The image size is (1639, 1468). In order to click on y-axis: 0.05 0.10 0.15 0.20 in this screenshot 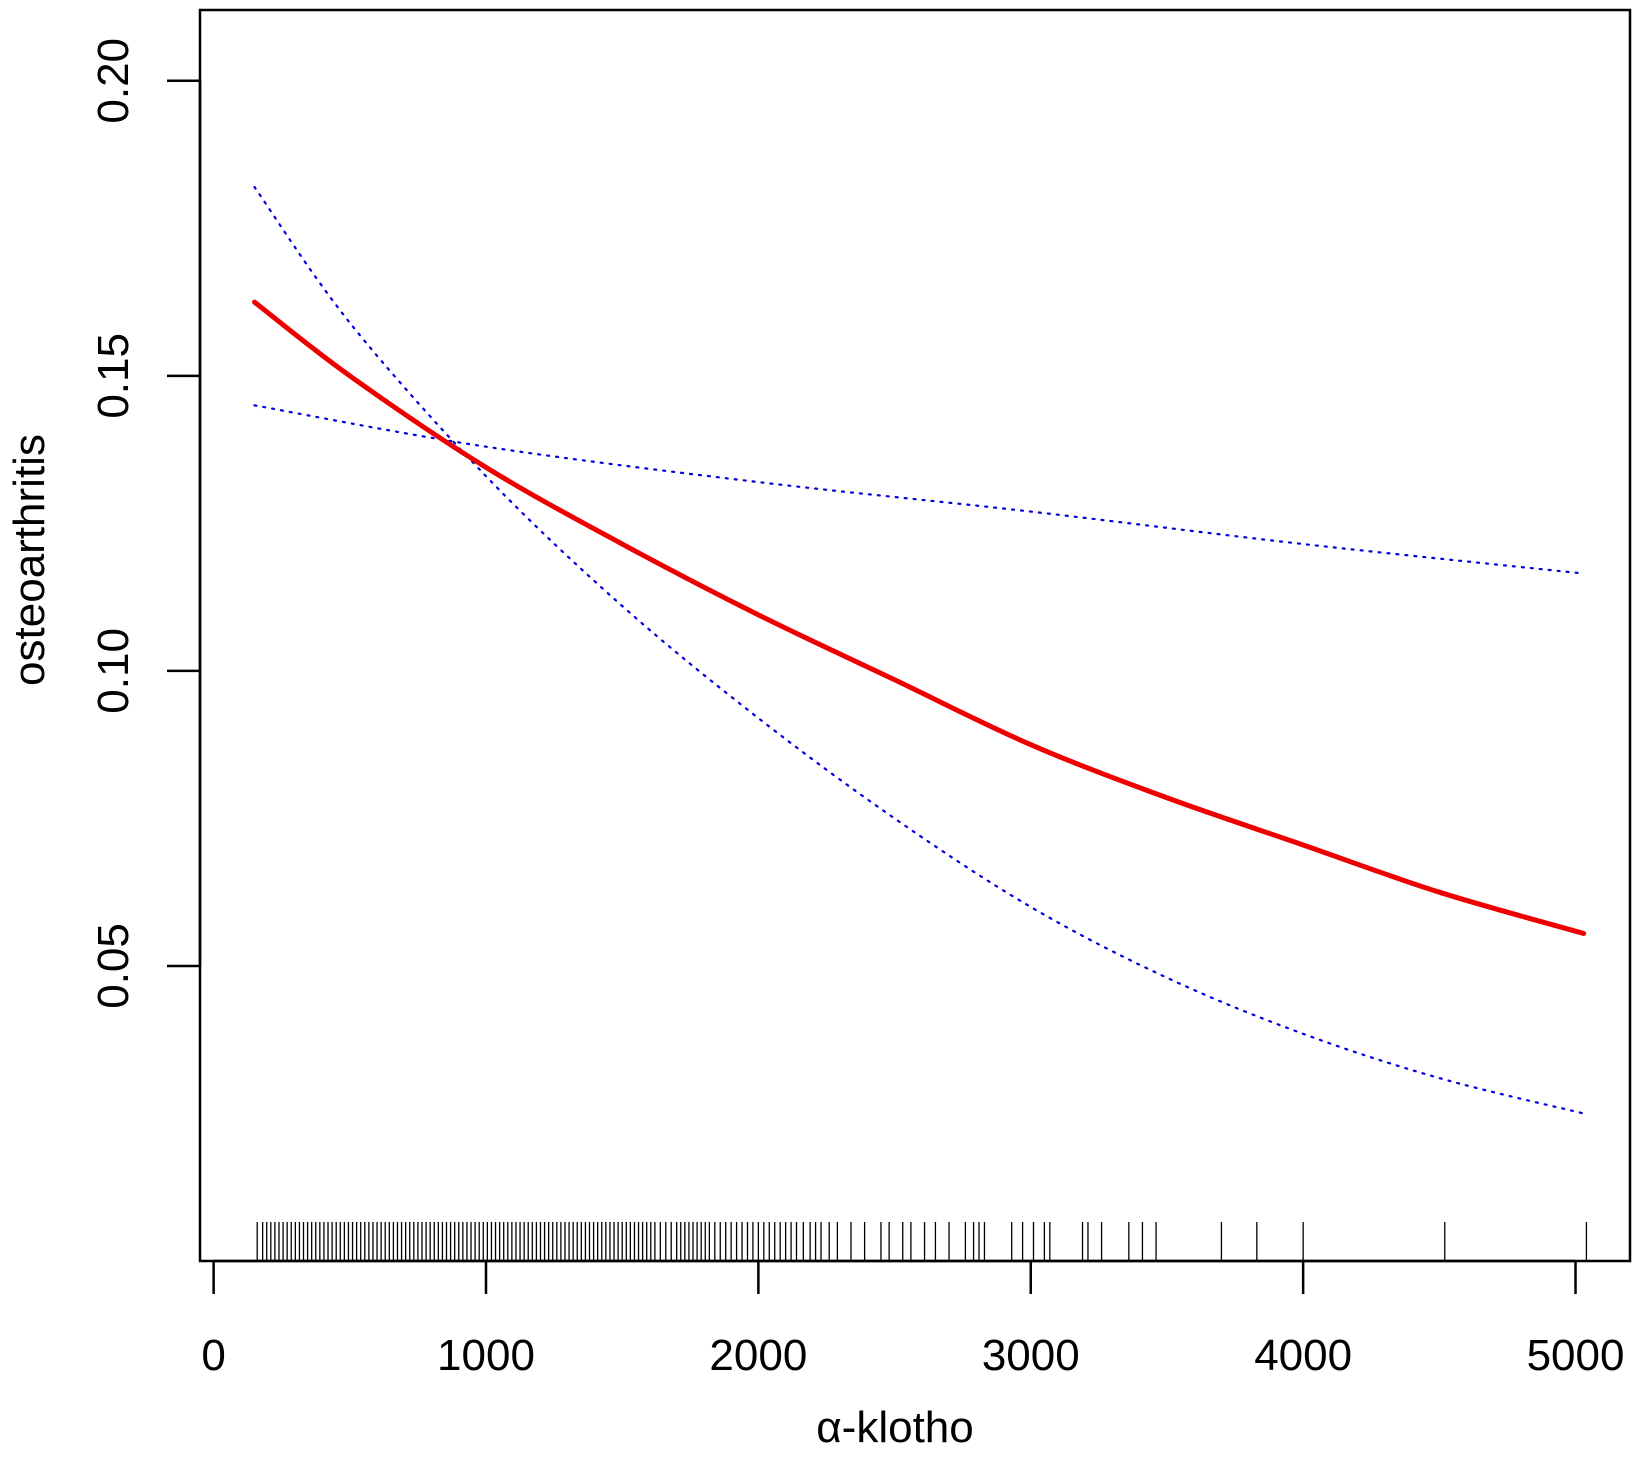, I will do `click(145, 523)`.